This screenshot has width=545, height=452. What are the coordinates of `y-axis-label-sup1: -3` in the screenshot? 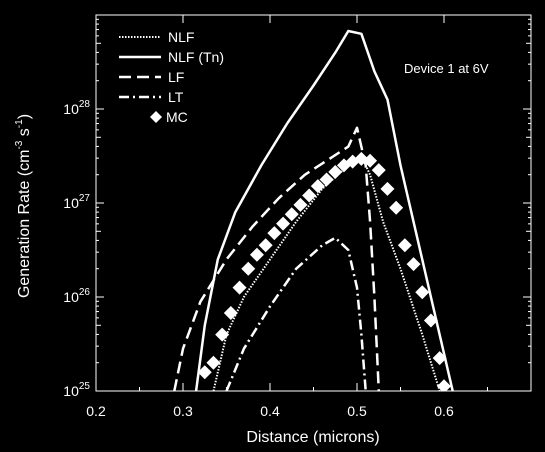 It's located at (19, 144).